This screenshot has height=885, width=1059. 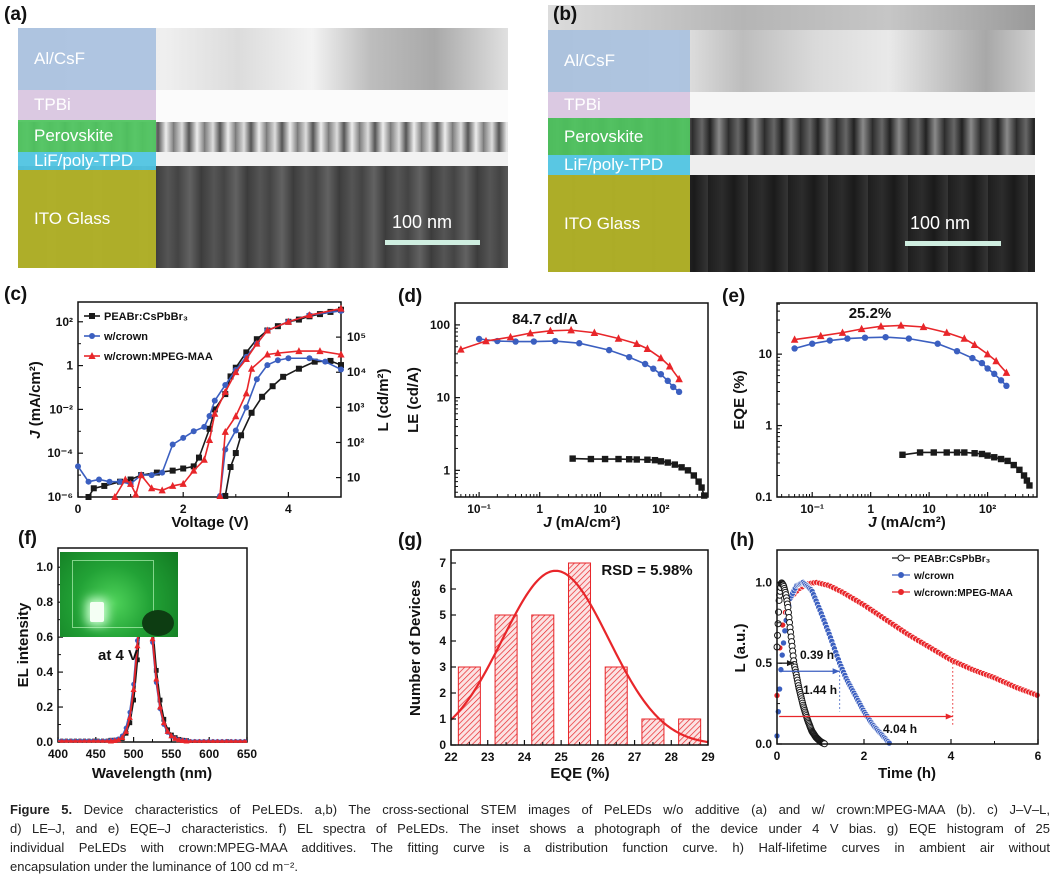 What do you see at coordinates (410, 296) in the screenshot?
I see `panel-d-label: (d)` at bounding box center [410, 296].